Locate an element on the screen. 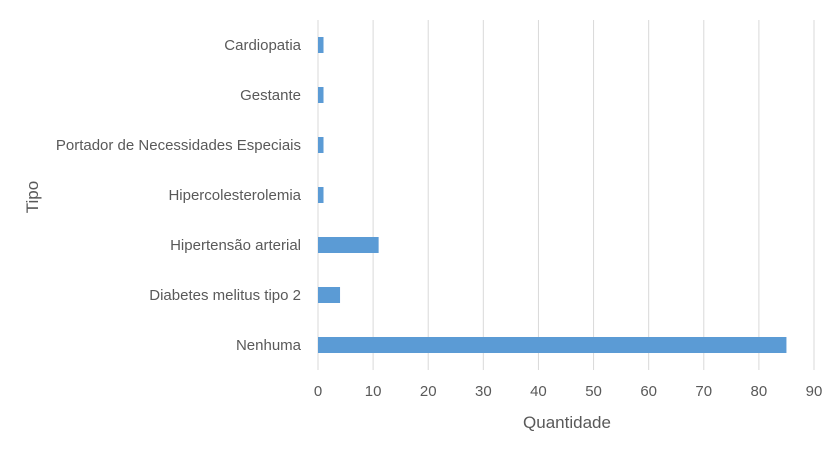 The width and height of the screenshot is (835, 453). category-label: Nenhuma is located at coordinates (269, 345).